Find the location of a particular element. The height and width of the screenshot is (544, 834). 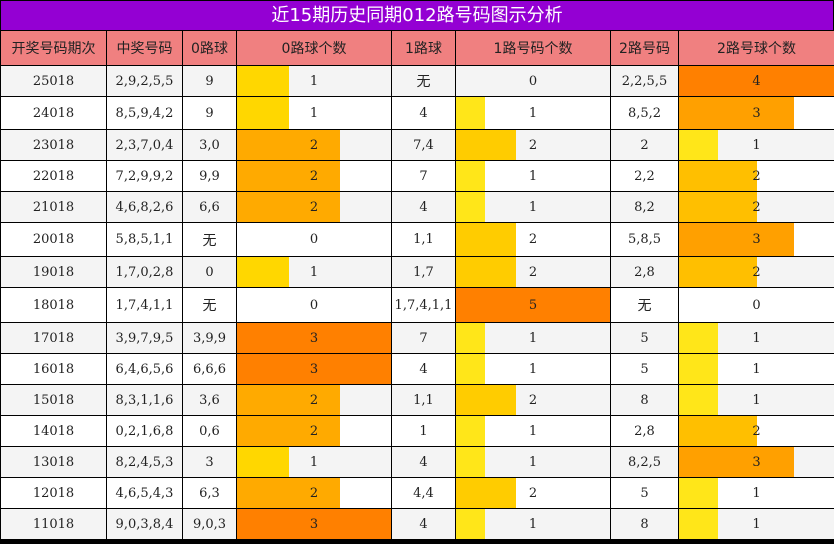

period-cell: 13018 is located at coordinates (53, 462).